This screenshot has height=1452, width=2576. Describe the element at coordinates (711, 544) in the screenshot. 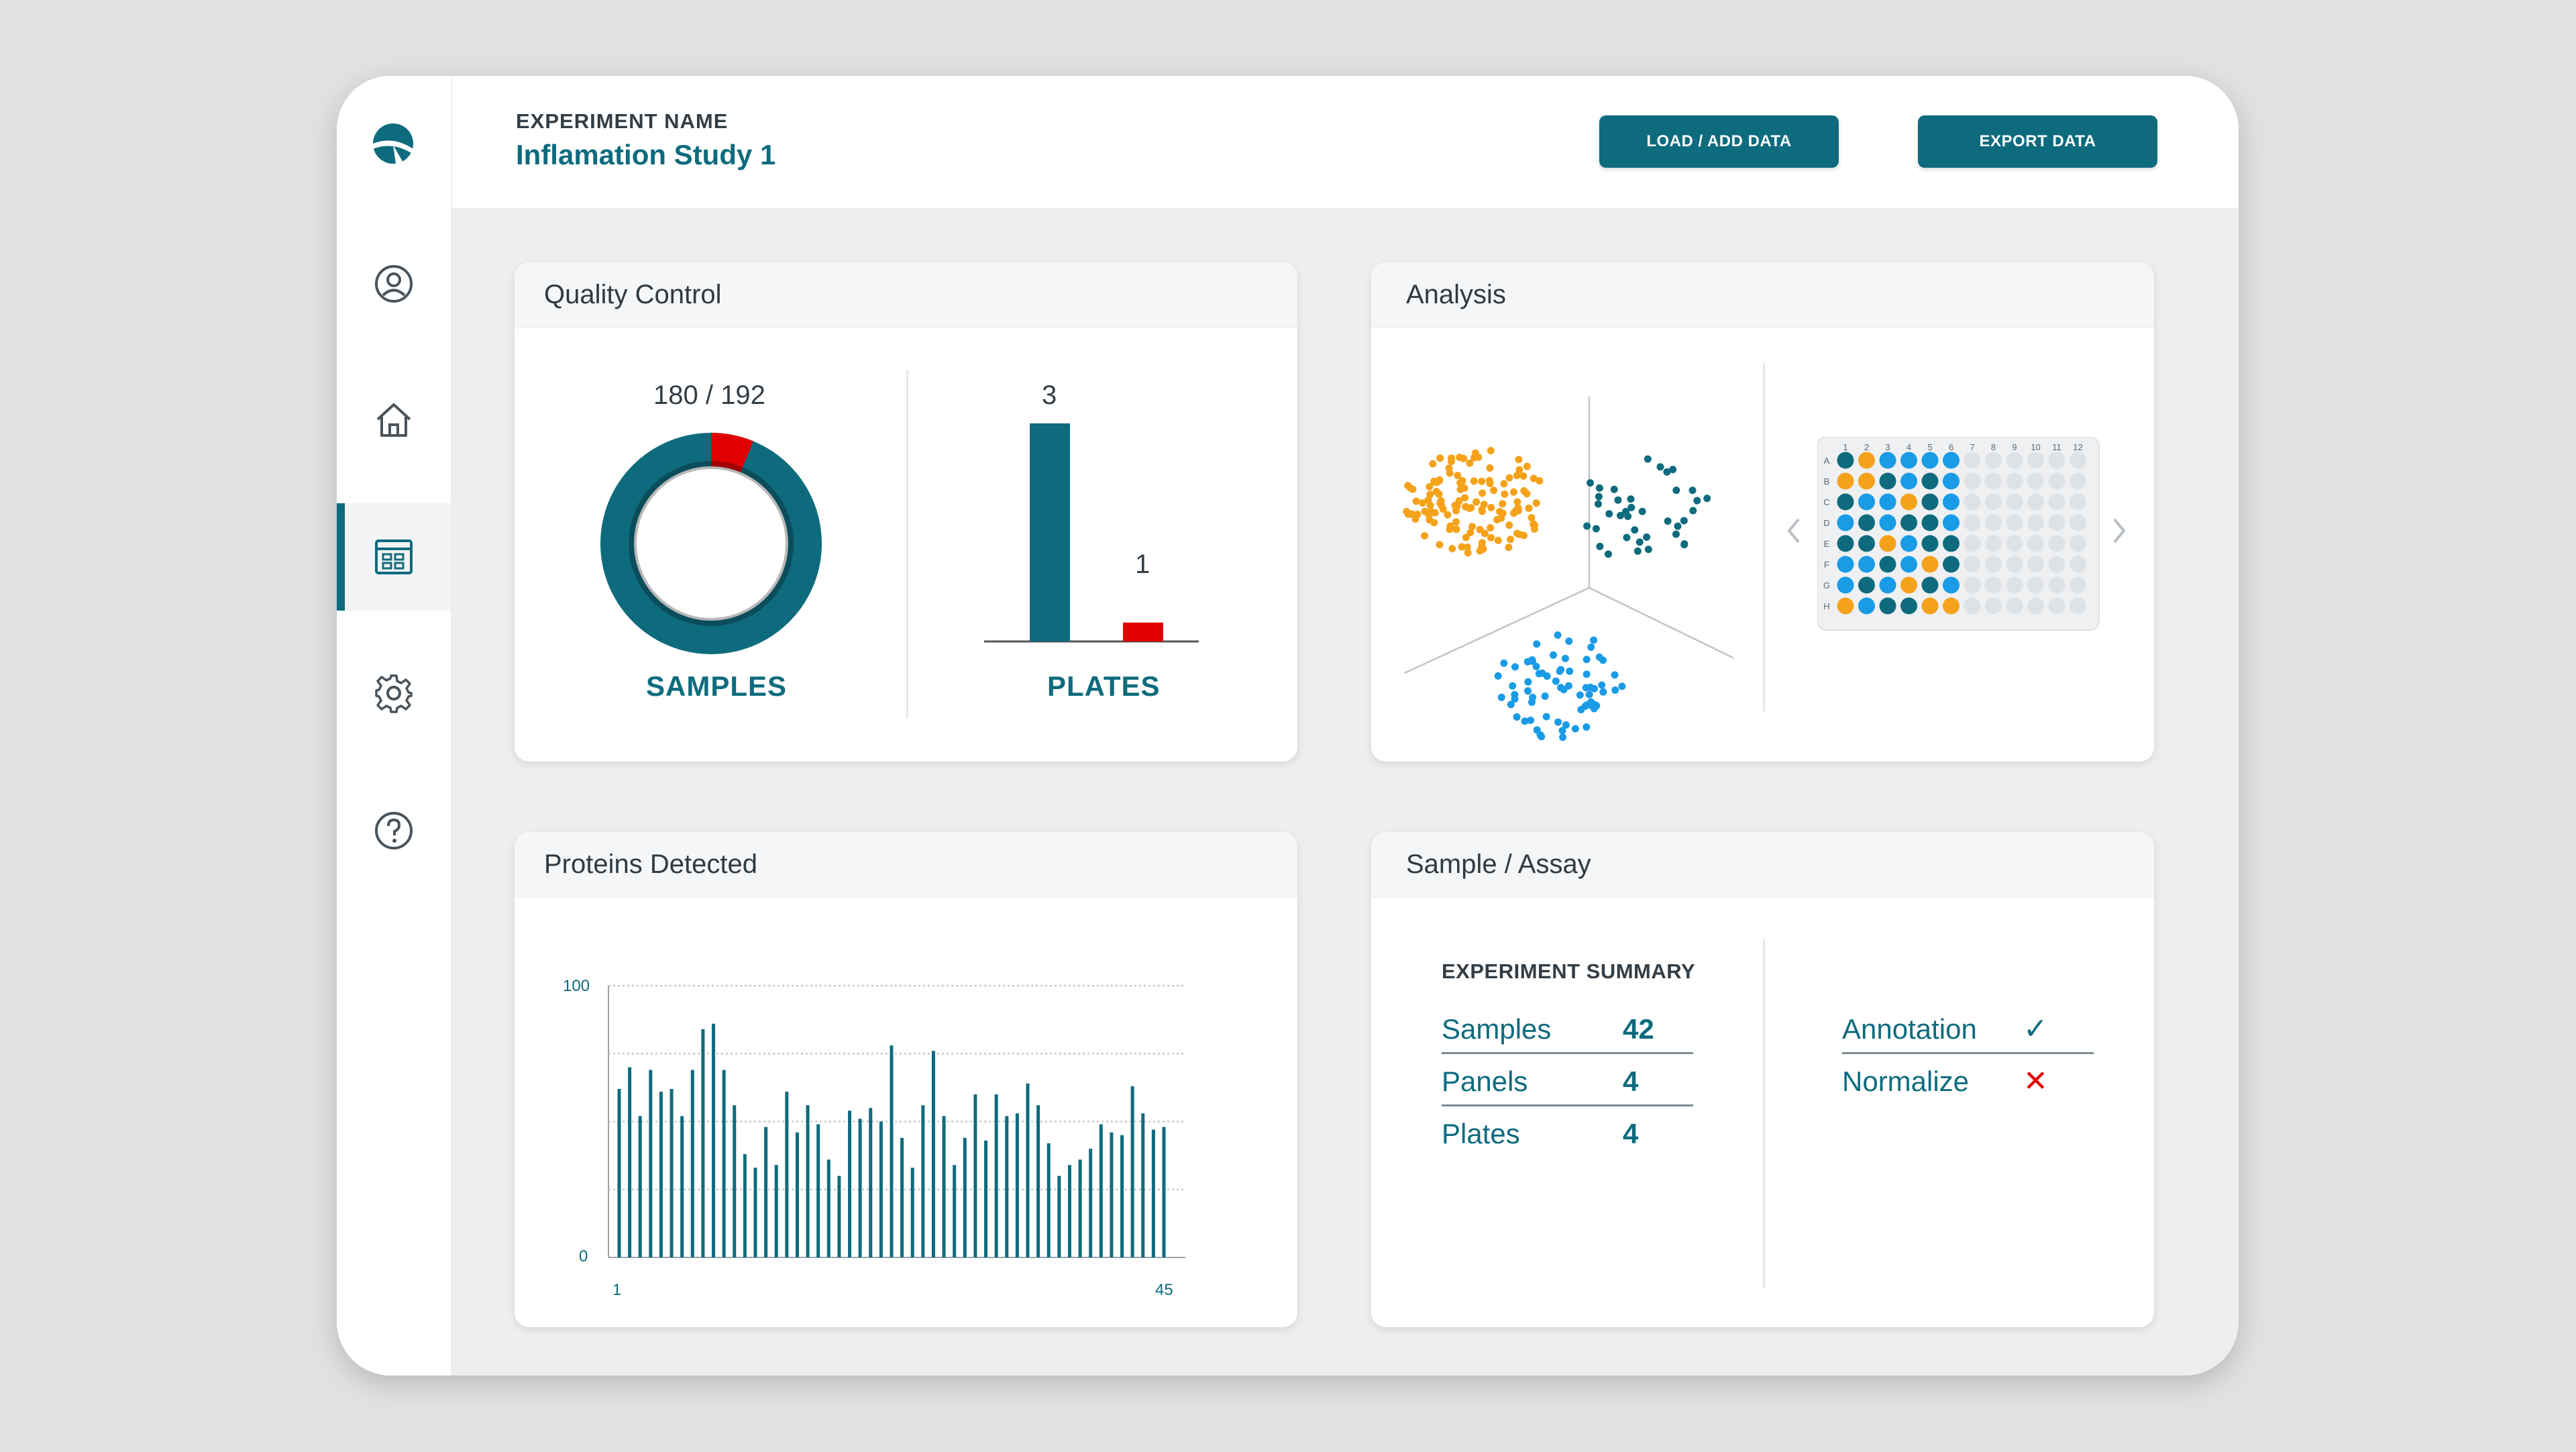

I see `donut-failed-arc` at that location.